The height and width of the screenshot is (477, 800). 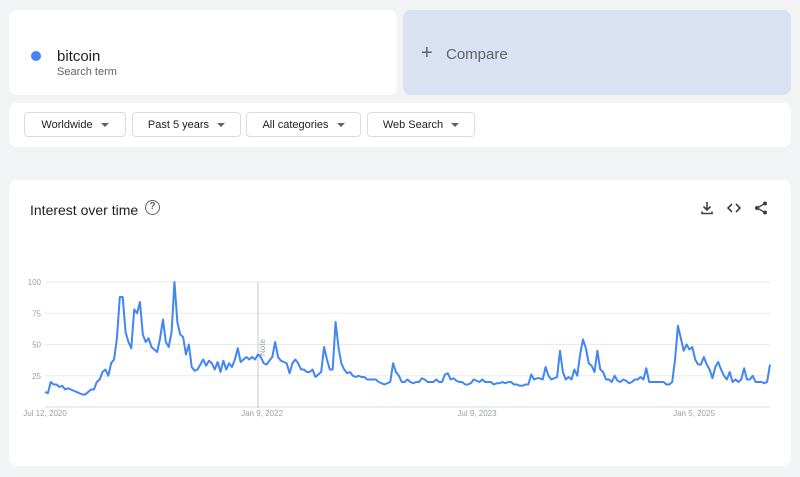 What do you see at coordinates (734, 208) in the screenshot?
I see `embed-icon` at bounding box center [734, 208].